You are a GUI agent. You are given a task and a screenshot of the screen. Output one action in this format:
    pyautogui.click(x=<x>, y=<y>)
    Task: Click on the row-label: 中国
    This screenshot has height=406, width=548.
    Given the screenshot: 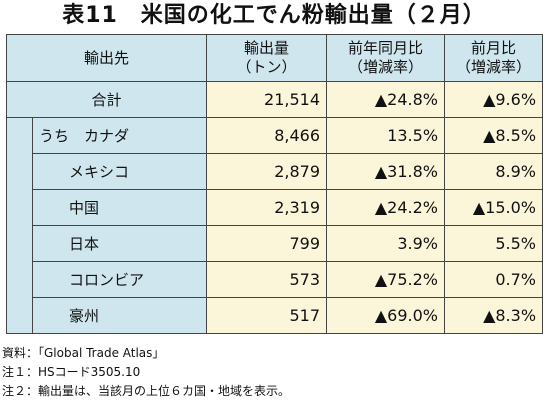 What is the action you would take?
    pyautogui.click(x=119, y=207)
    